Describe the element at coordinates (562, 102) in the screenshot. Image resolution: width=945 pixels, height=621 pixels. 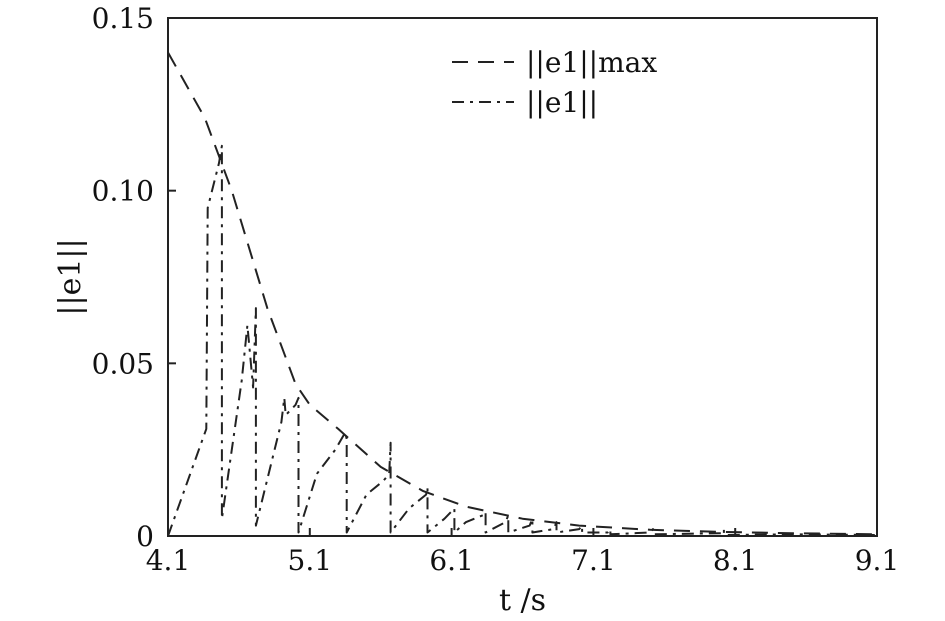
I see `legend-label-e1: ||e1||` at that location.